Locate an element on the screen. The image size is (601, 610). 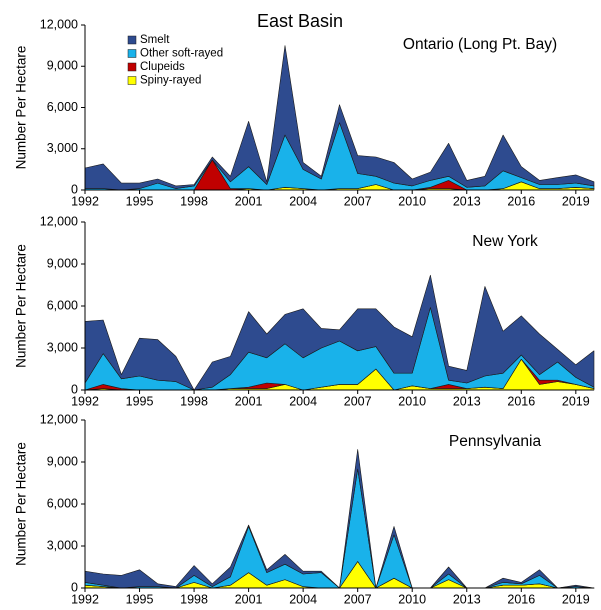
area is located at coordinates (339, 156).